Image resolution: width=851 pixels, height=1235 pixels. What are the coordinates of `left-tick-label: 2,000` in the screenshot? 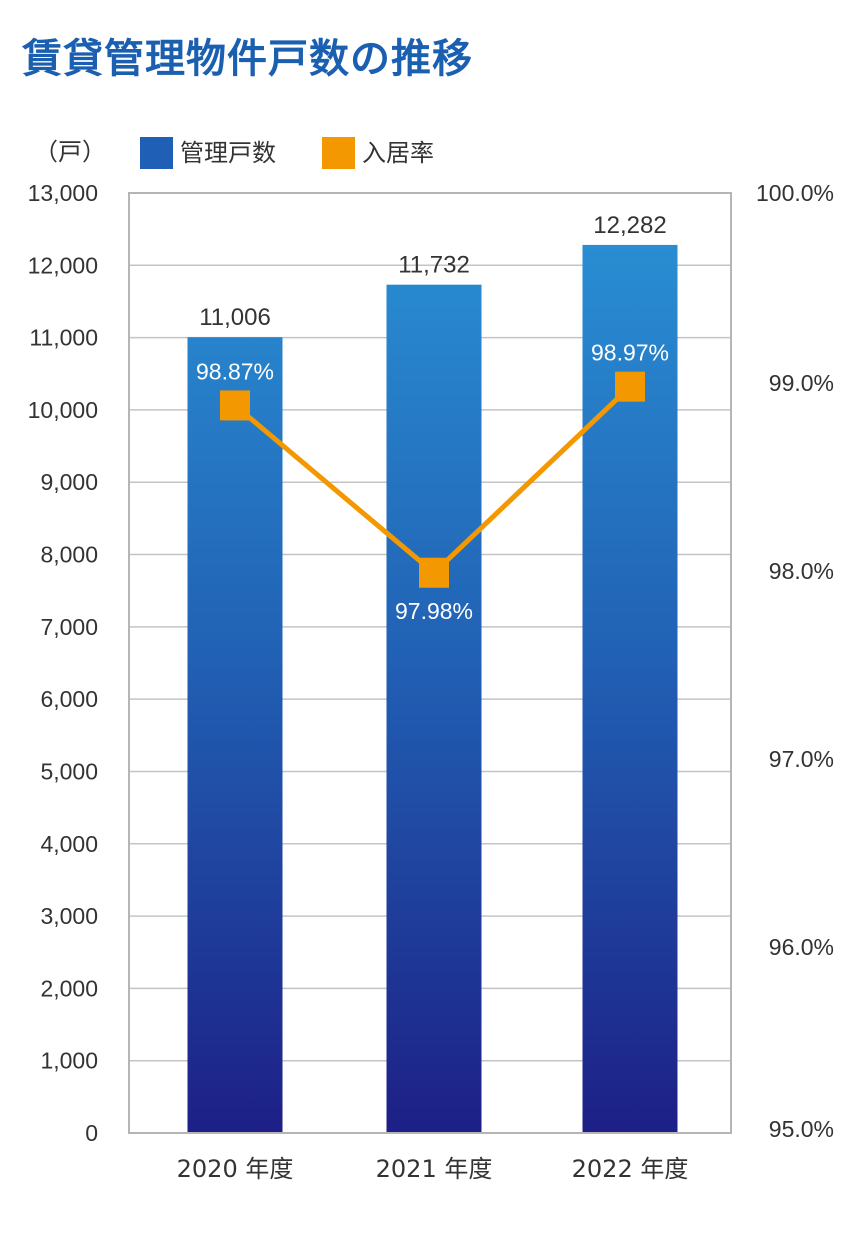 It's located at (69, 988).